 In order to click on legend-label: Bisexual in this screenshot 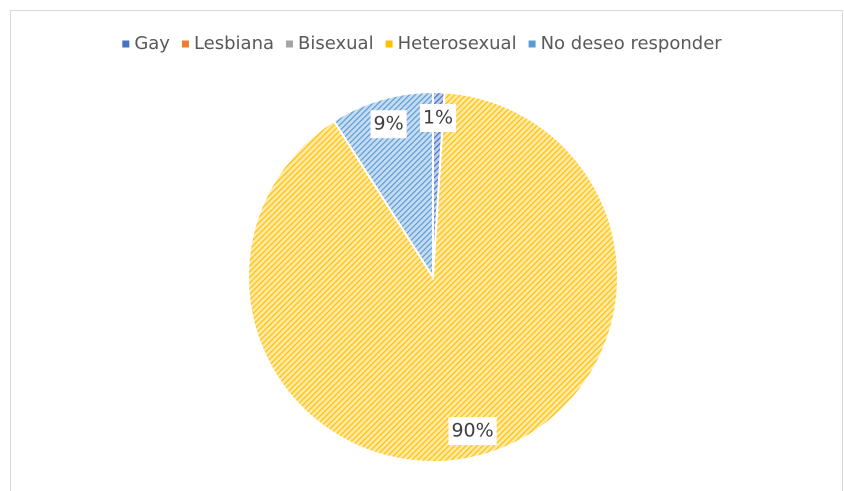, I will do `click(336, 43)`.